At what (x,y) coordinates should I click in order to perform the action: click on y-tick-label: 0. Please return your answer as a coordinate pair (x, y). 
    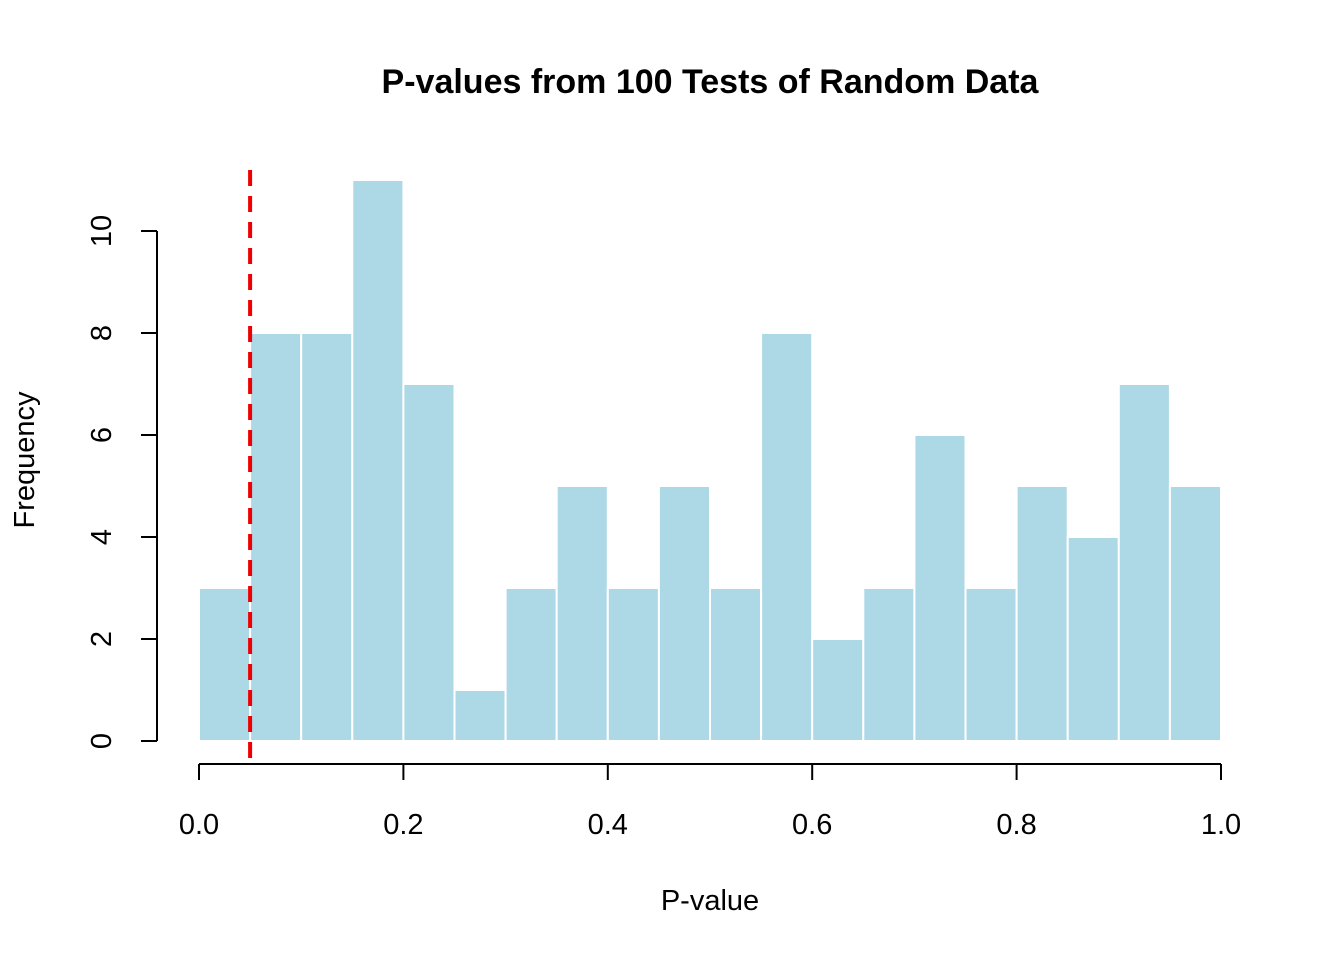
    Looking at the image, I should click on (102, 741).